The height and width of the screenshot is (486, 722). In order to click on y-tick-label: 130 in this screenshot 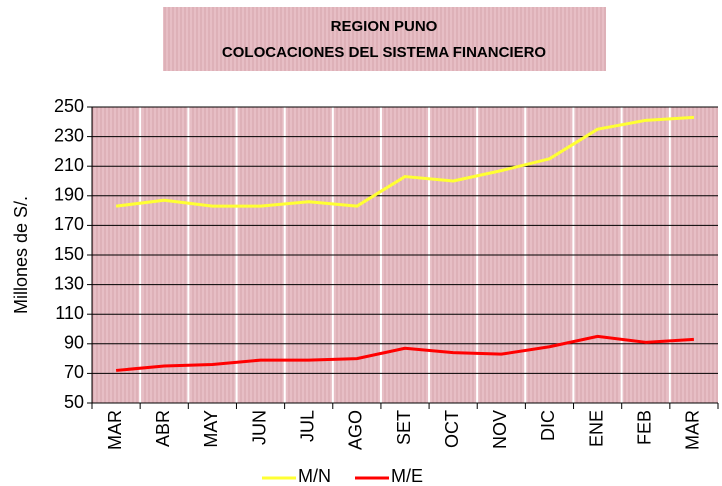, I will do `click(69, 283)`.